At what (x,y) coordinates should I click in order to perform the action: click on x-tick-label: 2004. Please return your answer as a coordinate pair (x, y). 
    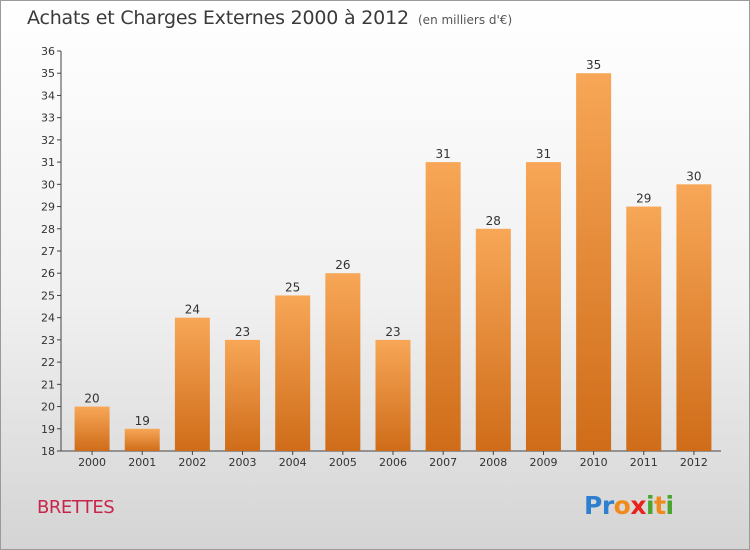
    Looking at the image, I should click on (293, 462).